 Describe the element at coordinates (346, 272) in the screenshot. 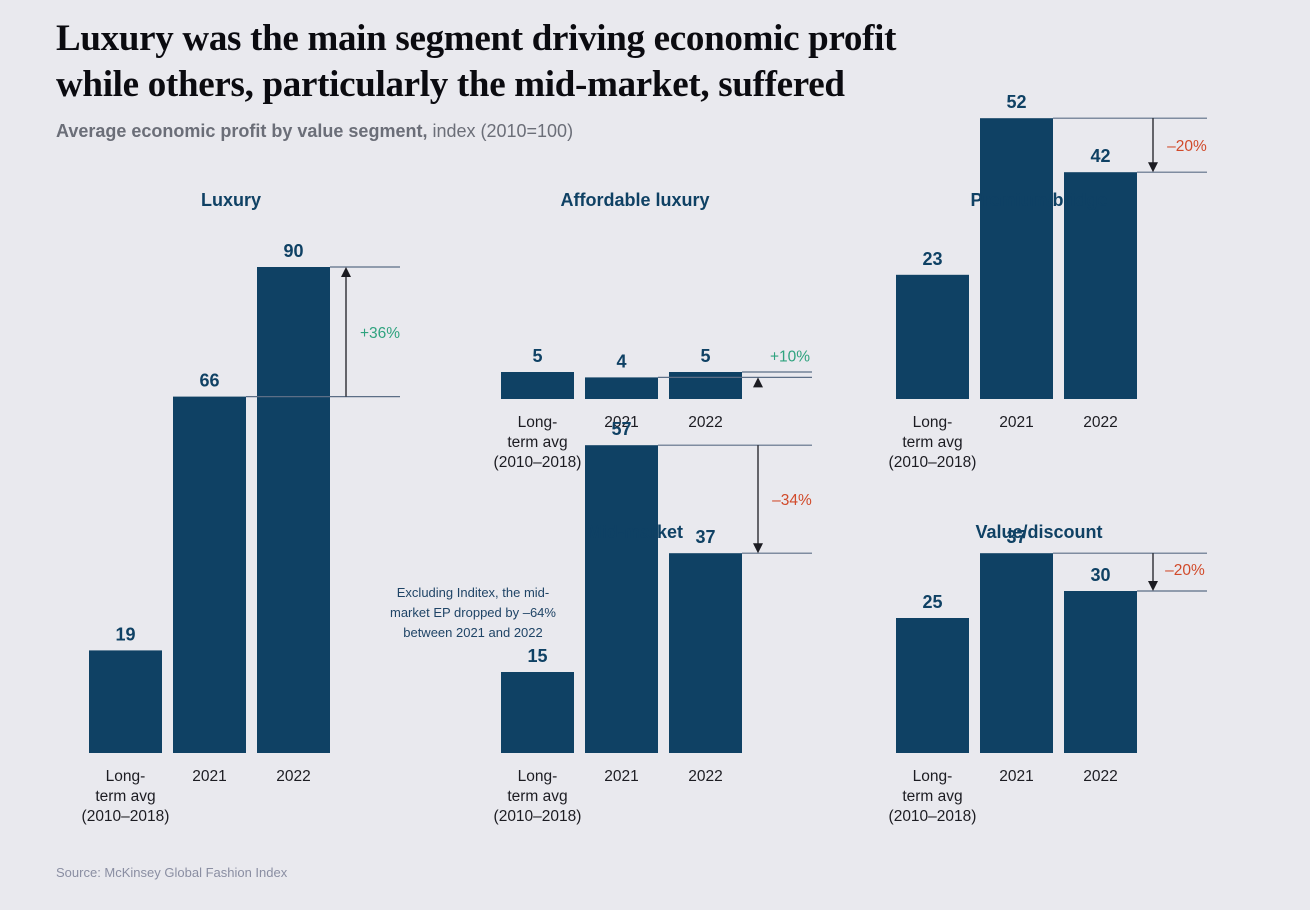

I see `change-arrowhead-luxury` at that location.